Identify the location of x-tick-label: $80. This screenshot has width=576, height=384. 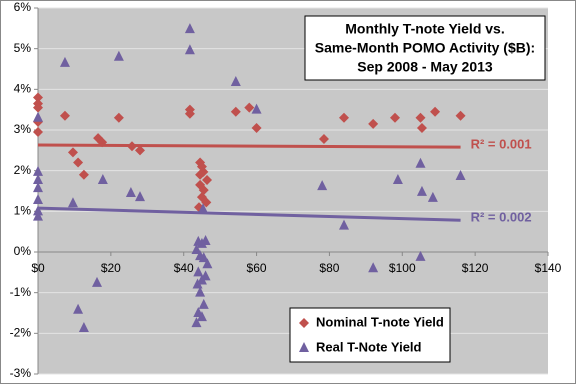
(329, 268).